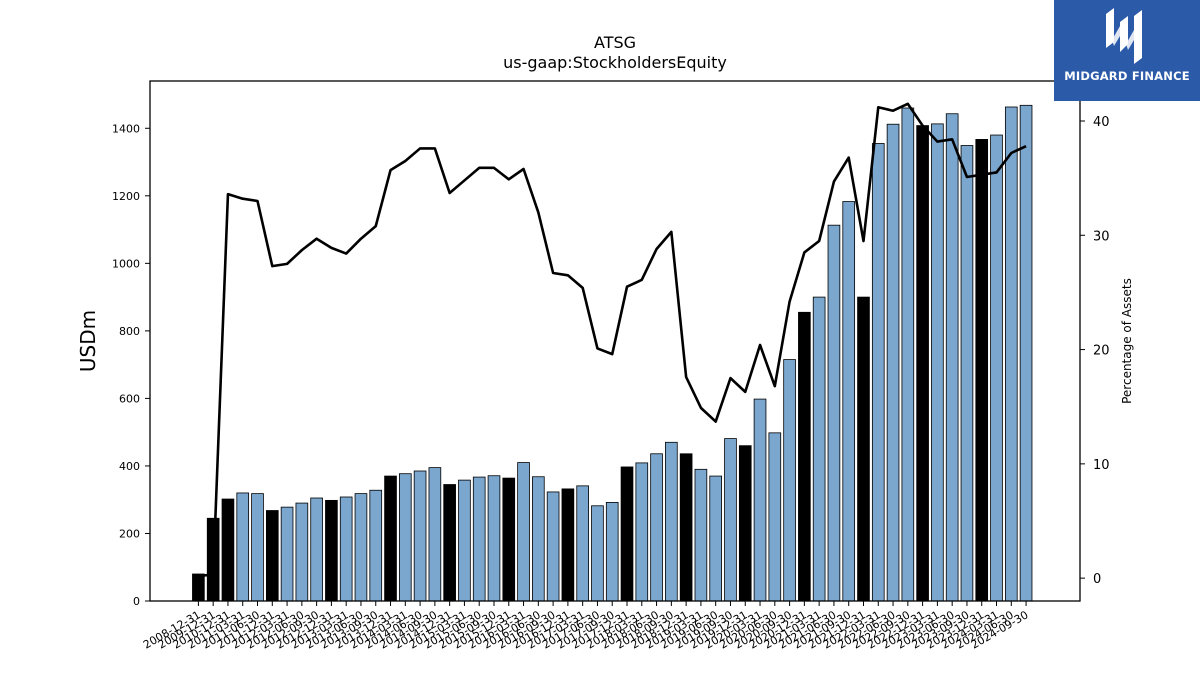  Describe the element at coordinates (1127, 341) in the screenshot. I see `y2-axis-label: Percentage of Assets` at that location.